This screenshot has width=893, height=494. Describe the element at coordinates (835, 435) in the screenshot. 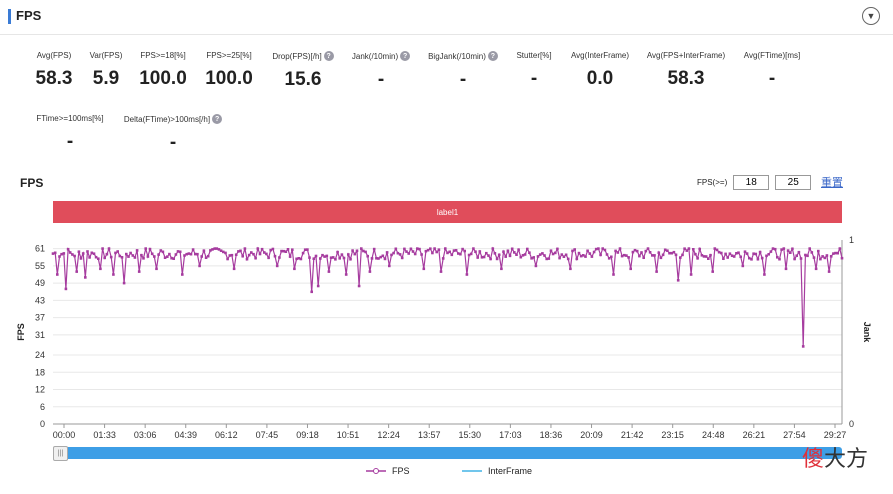

I see `x-tick-label: 29:27` at that location.